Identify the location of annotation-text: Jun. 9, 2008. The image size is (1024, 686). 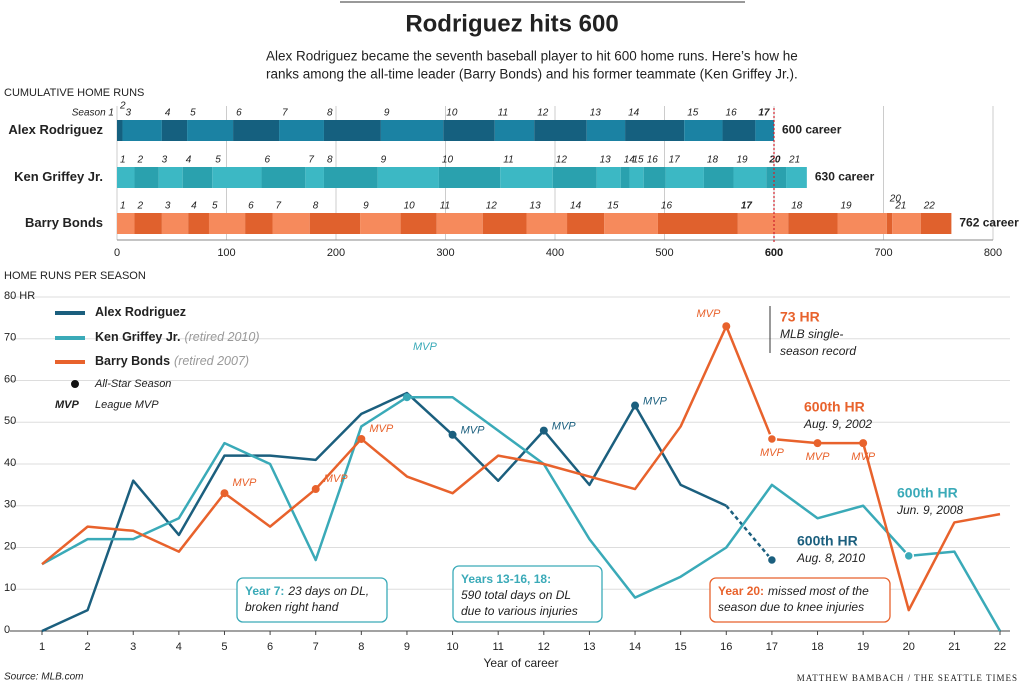
(929, 510).